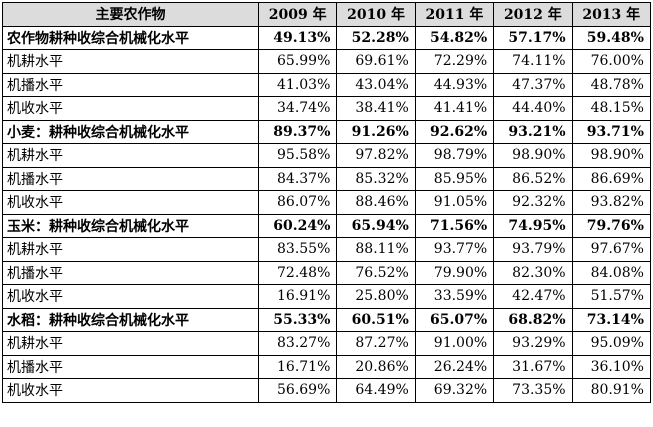 Image resolution: width=653 pixels, height=427 pixels. What do you see at coordinates (611, 61) in the screenshot?
I see `cell-value: 76.00%` at bounding box center [611, 61].